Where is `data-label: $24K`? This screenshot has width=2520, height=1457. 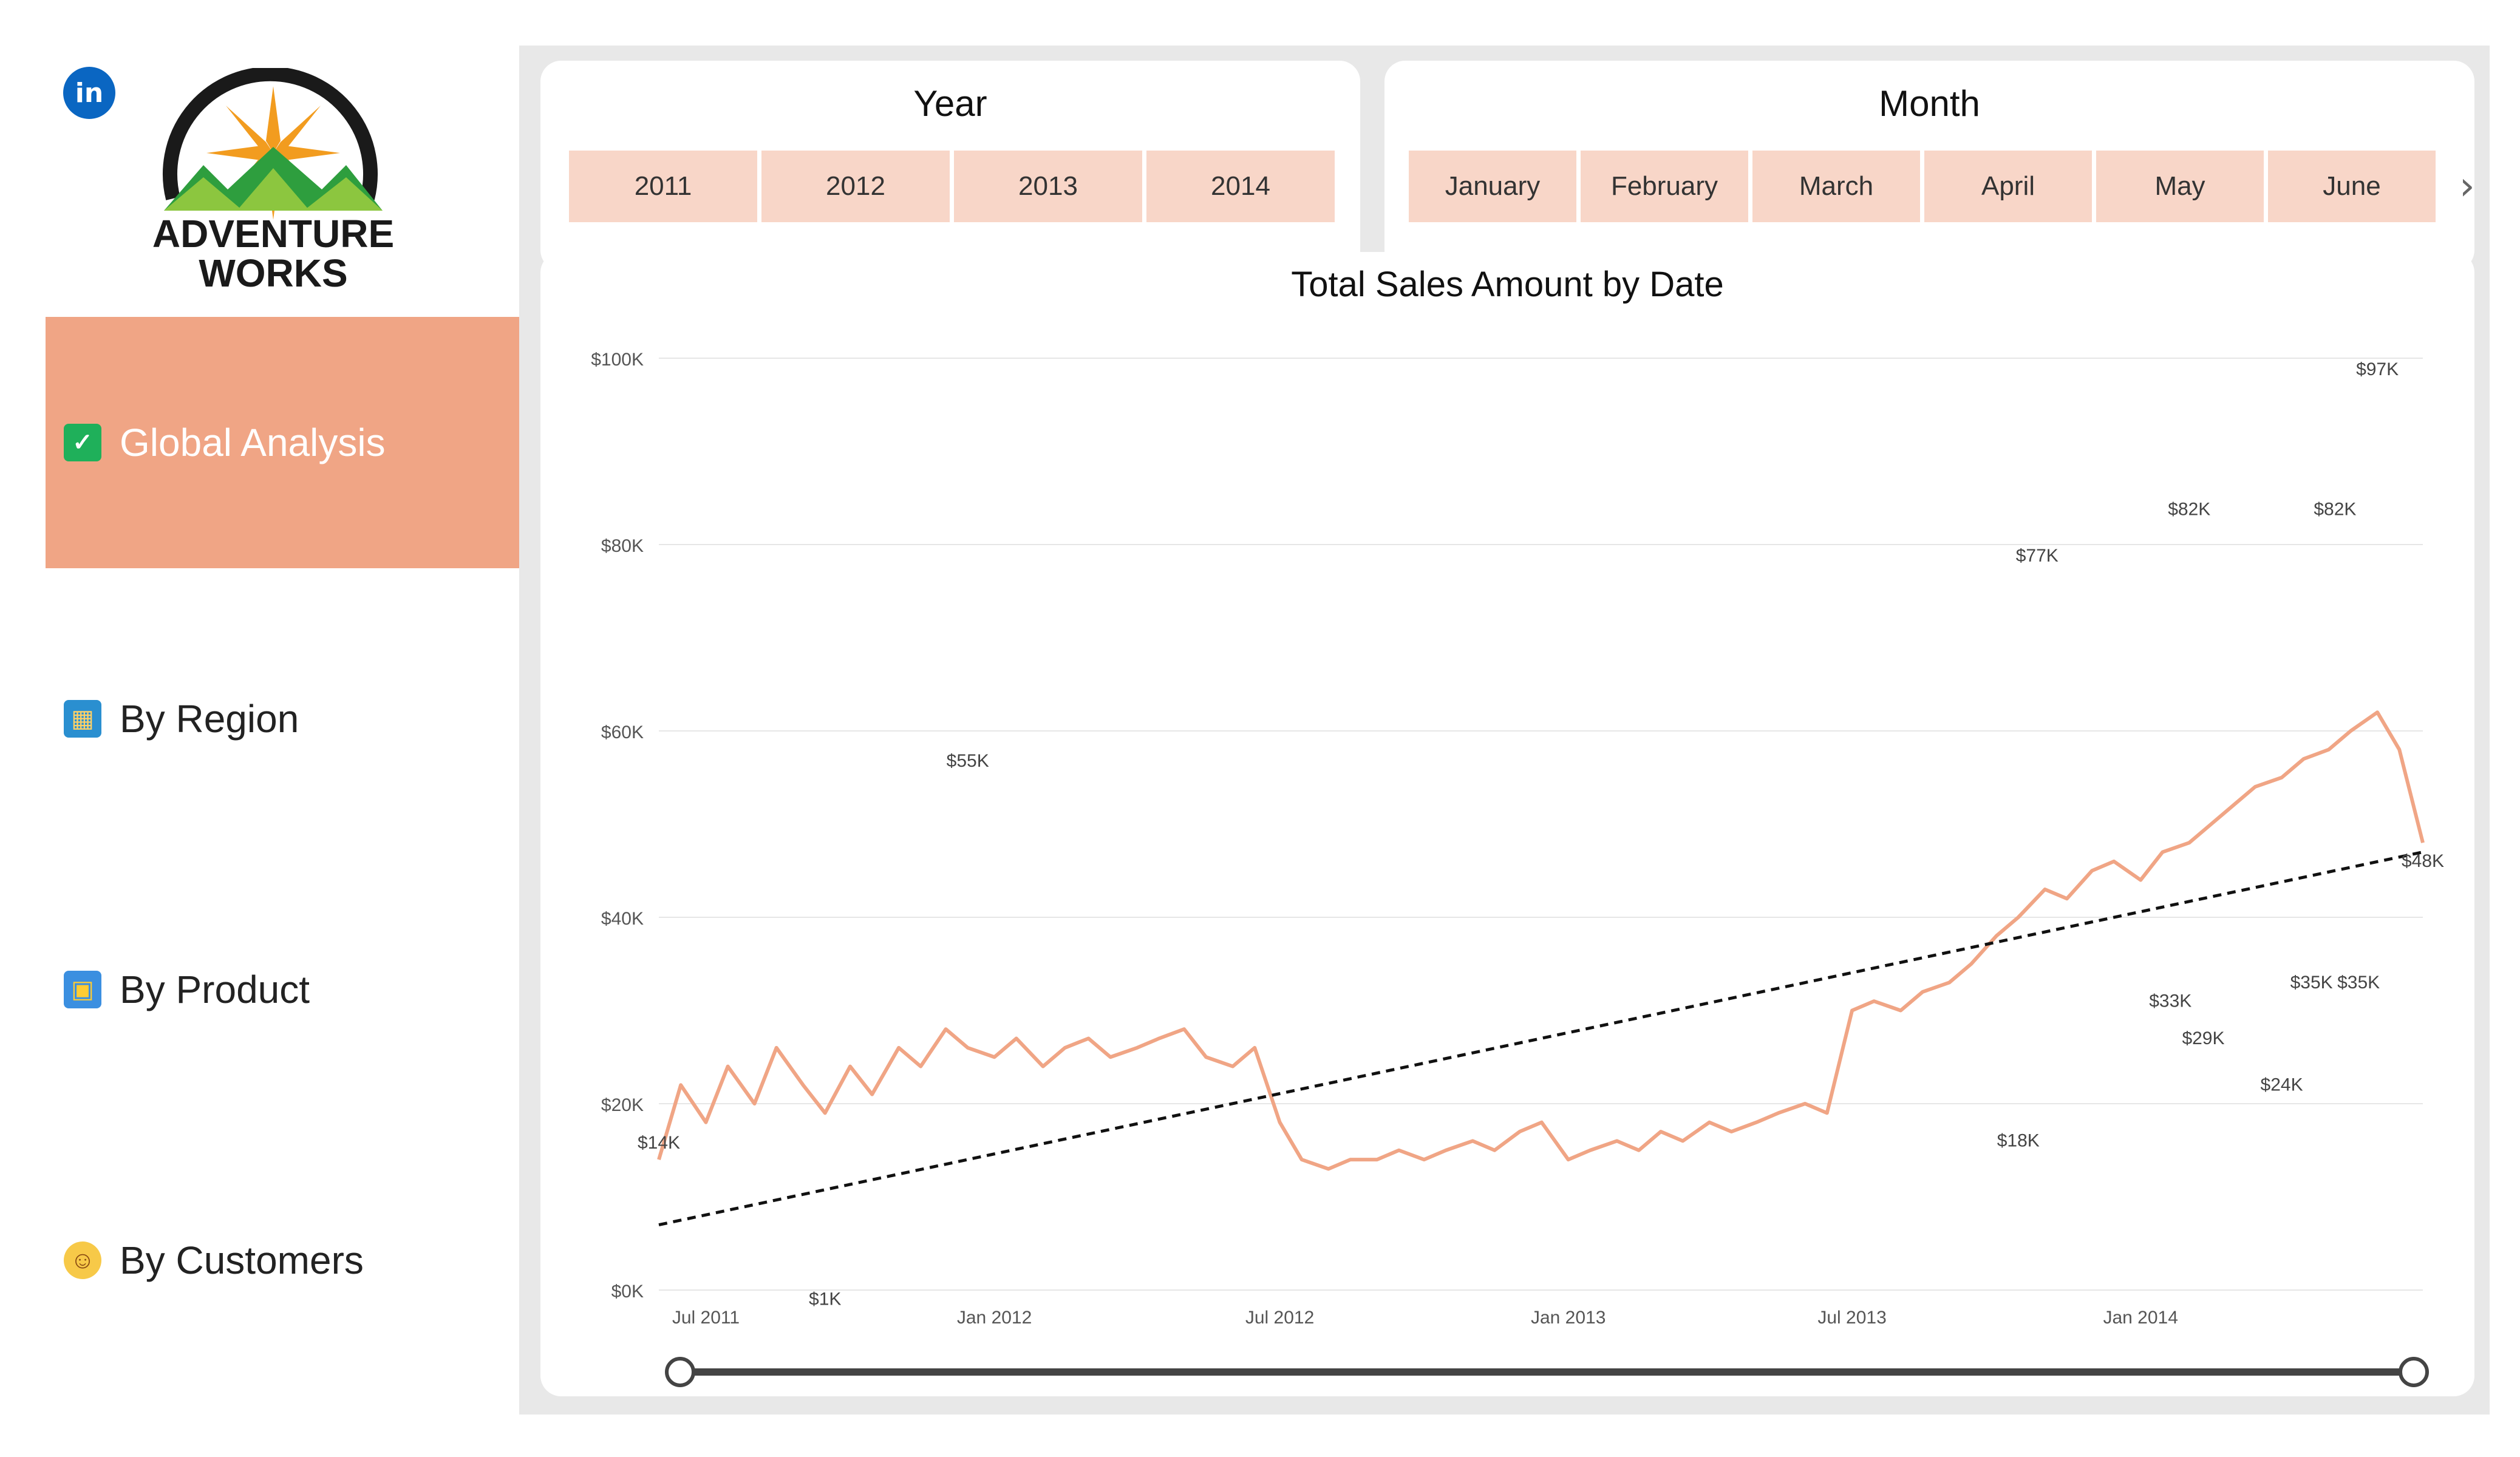
data-label: $24K is located at coordinates (2282, 1085).